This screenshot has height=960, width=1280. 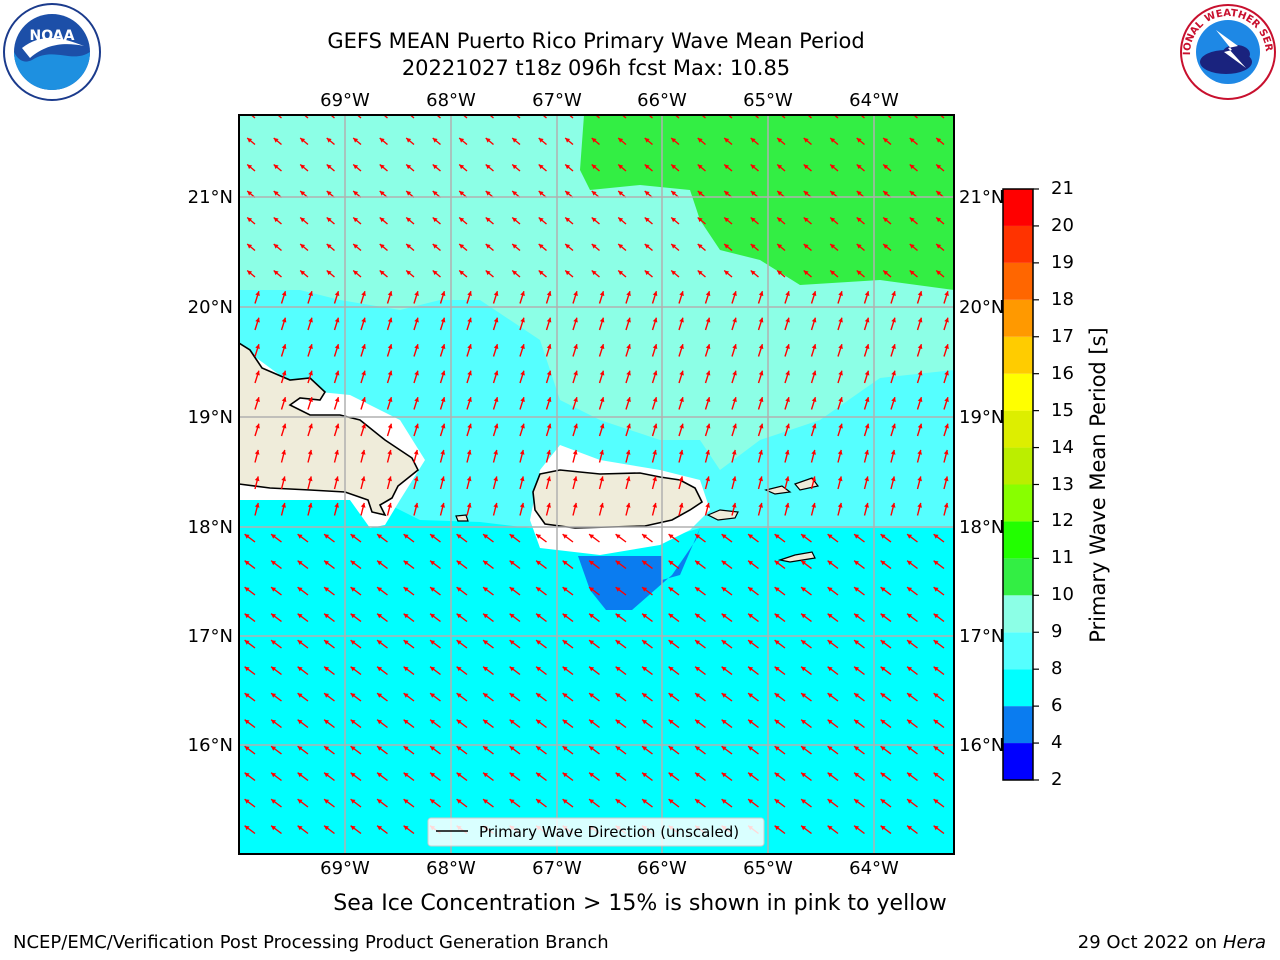 I want to click on lat-label-left: 16°N, so click(x=210, y=745).